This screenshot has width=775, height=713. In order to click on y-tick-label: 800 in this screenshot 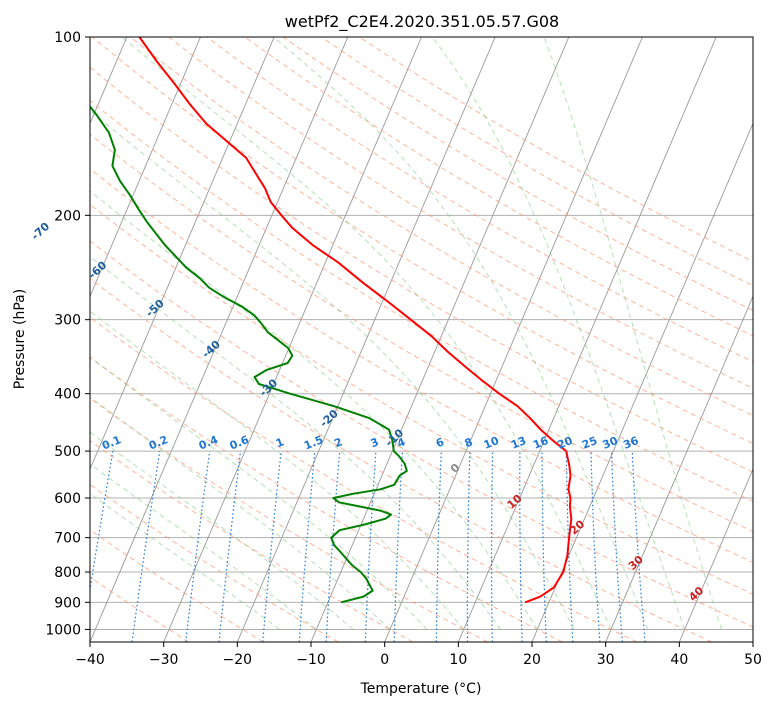, I will do `click(67, 573)`.